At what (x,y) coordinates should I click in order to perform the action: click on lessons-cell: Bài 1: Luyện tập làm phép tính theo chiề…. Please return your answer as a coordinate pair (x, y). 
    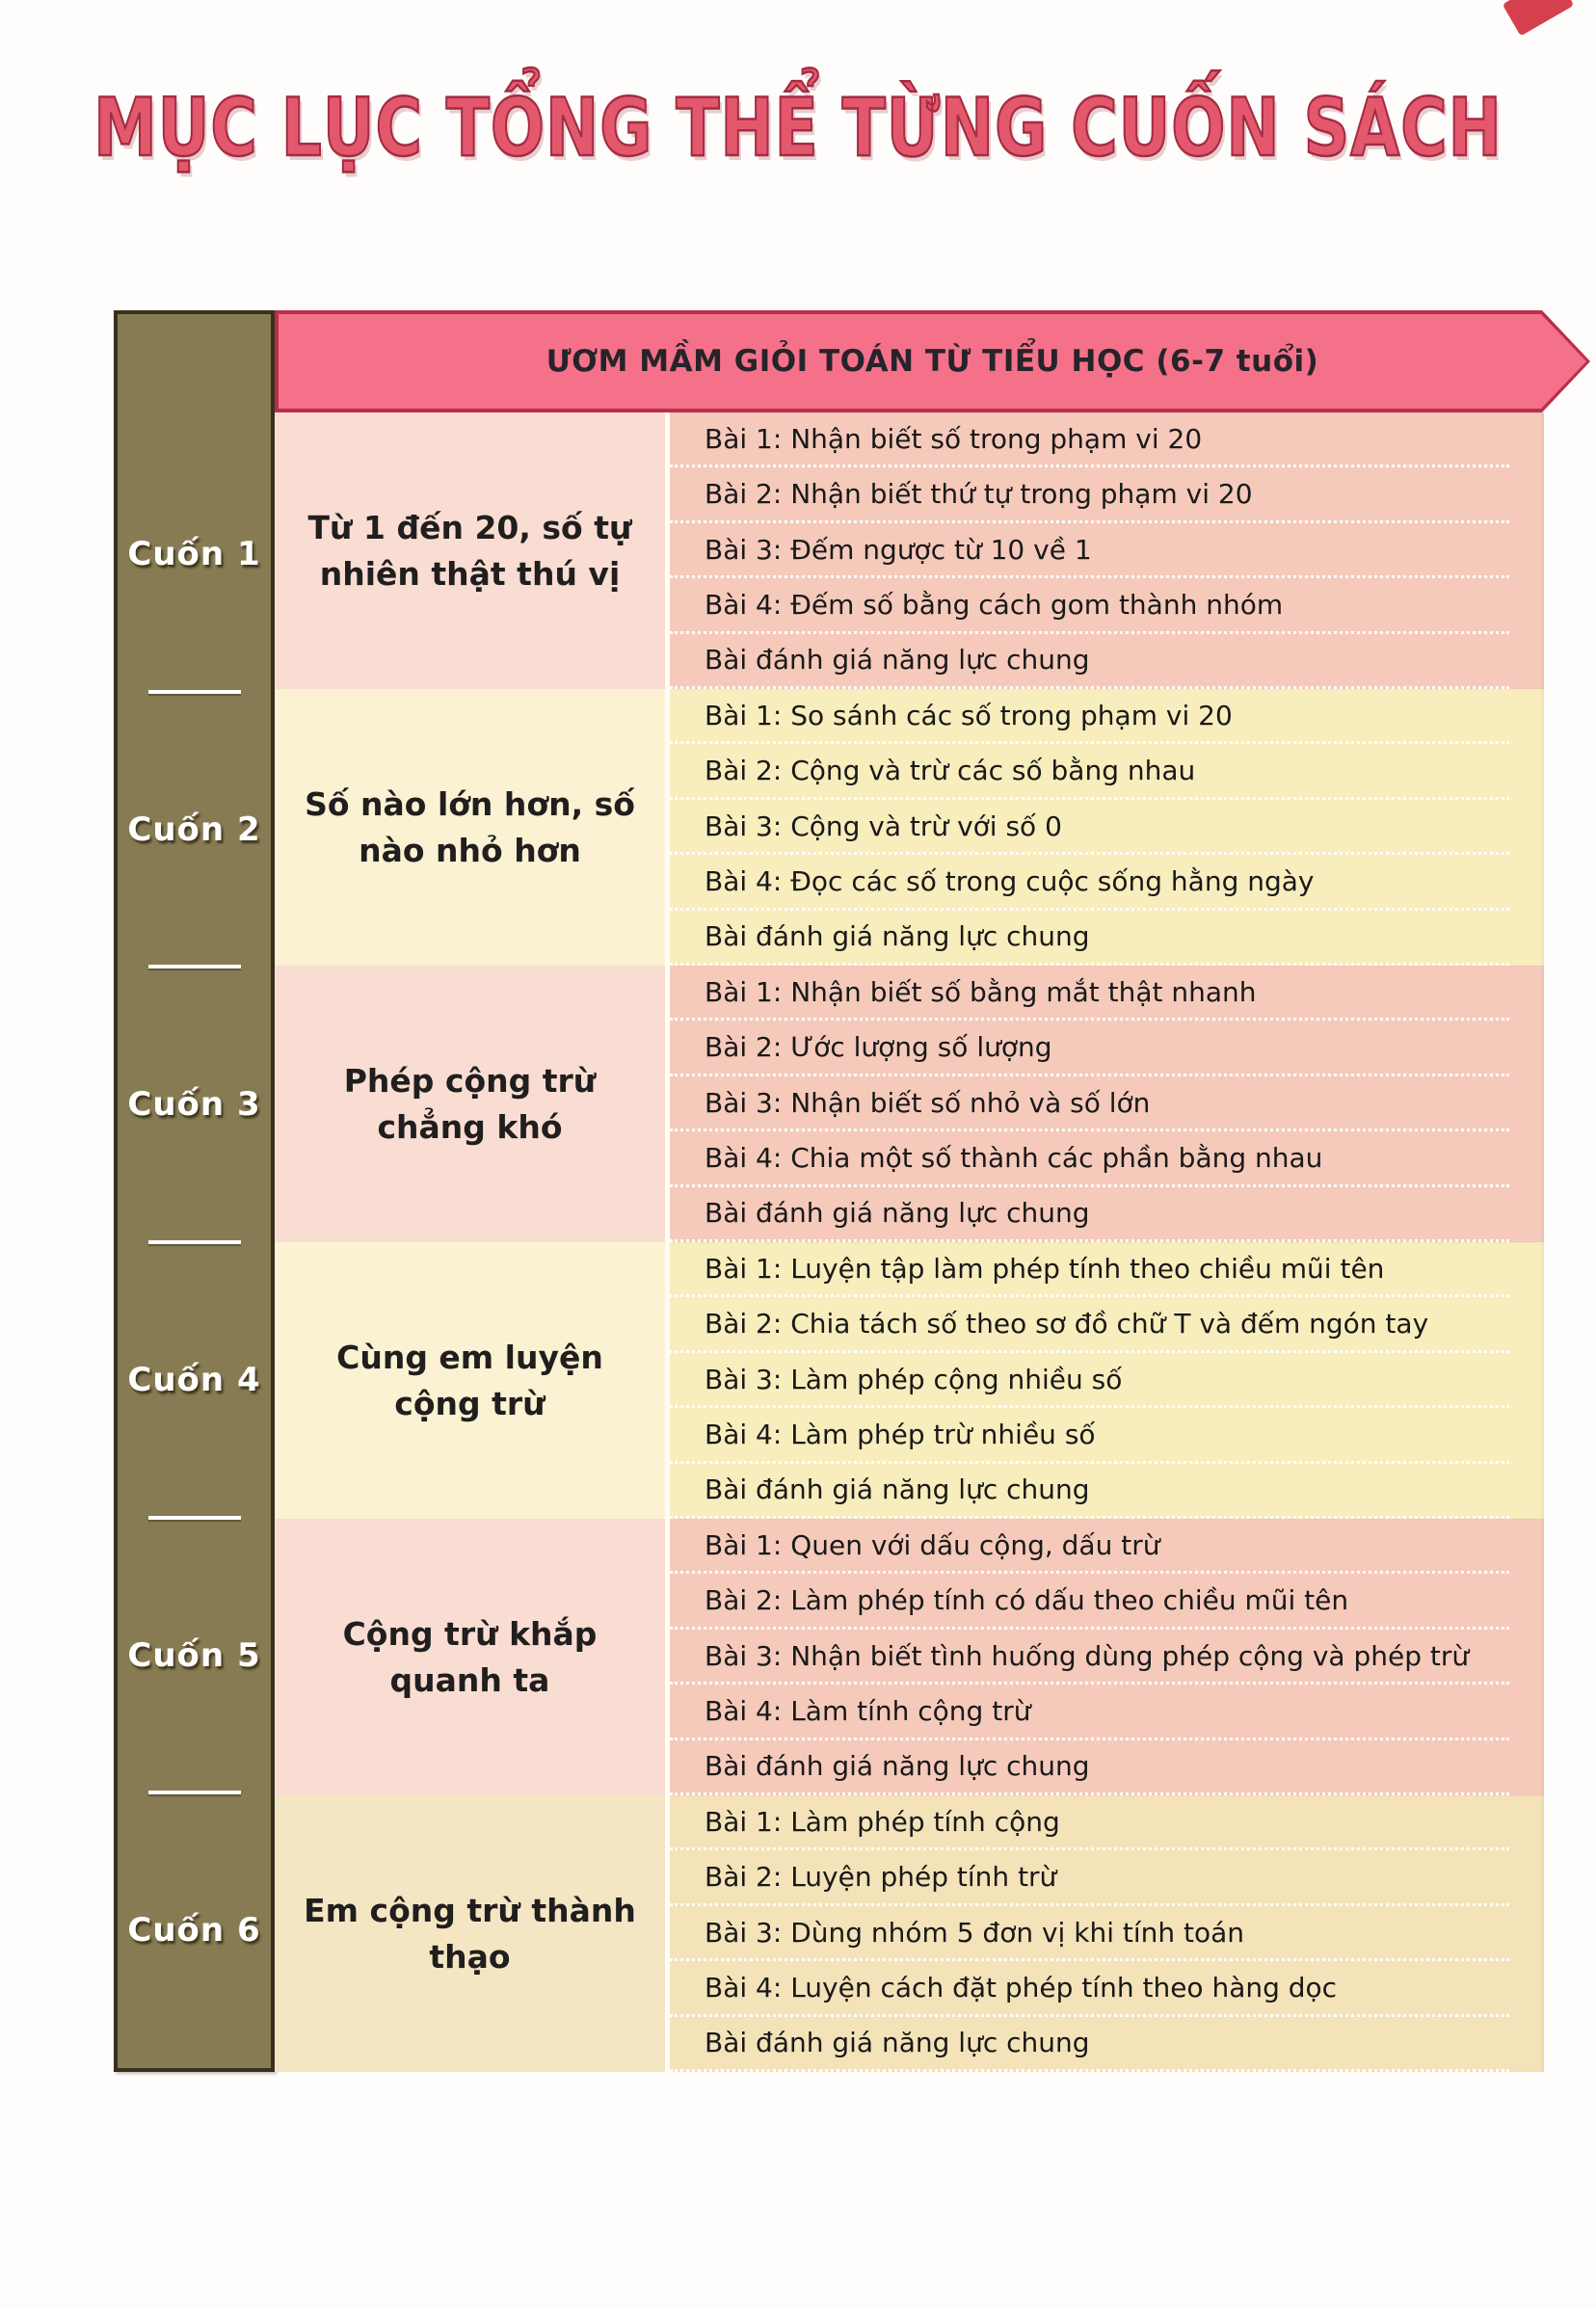
    Looking at the image, I should click on (1104, 1381).